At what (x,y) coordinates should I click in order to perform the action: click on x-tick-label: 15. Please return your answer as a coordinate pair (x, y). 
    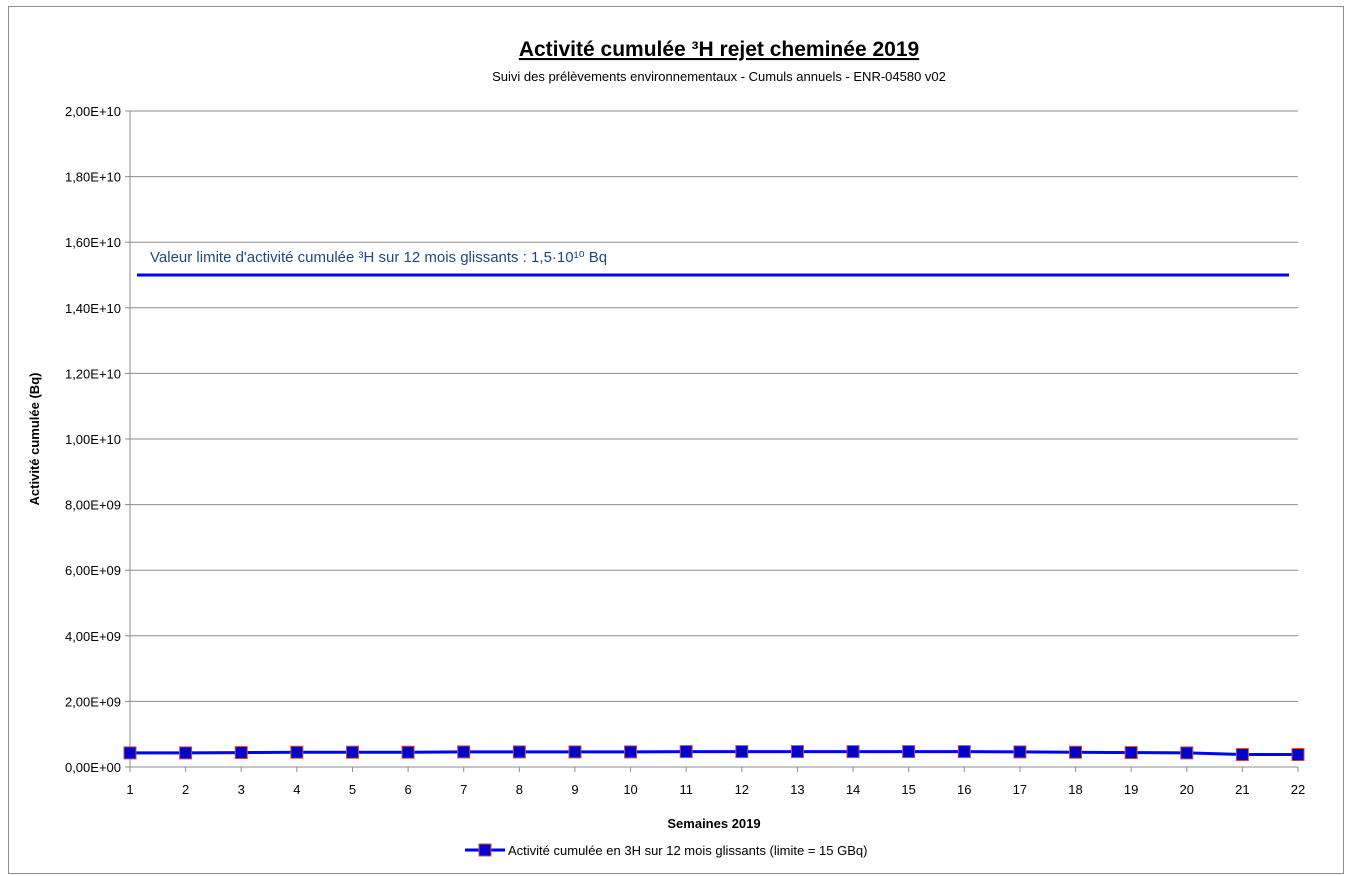
    Looking at the image, I should click on (908, 789).